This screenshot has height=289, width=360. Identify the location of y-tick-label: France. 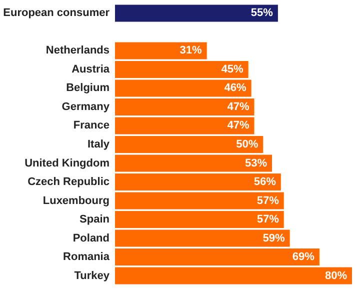
(91, 126).